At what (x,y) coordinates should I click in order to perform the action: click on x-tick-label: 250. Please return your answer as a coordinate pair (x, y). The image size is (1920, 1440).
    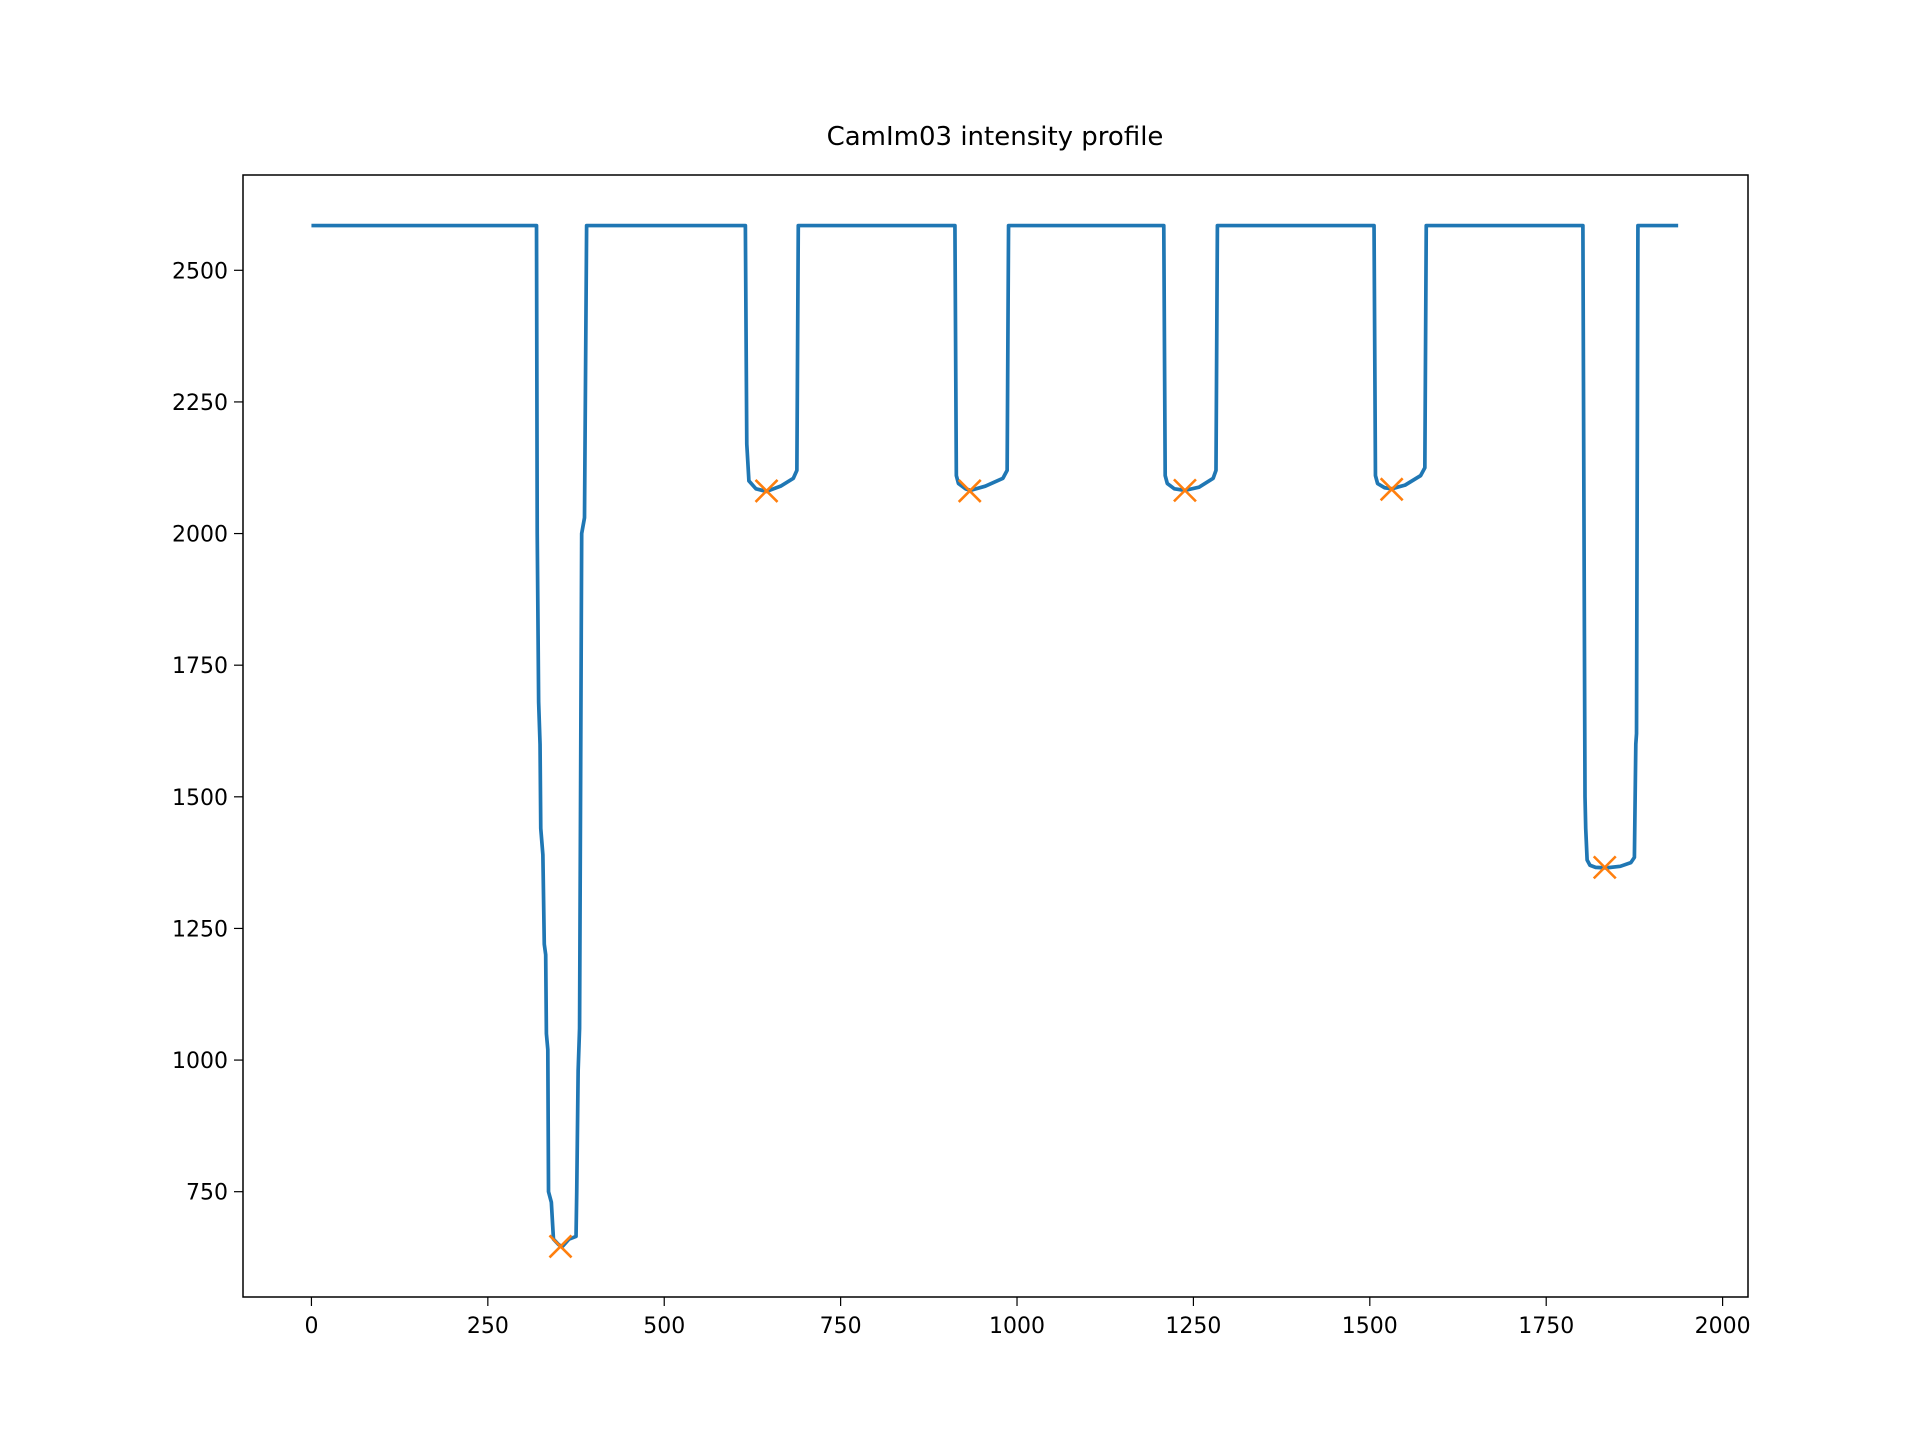
    Looking at the image, I should click on (488, 1326).